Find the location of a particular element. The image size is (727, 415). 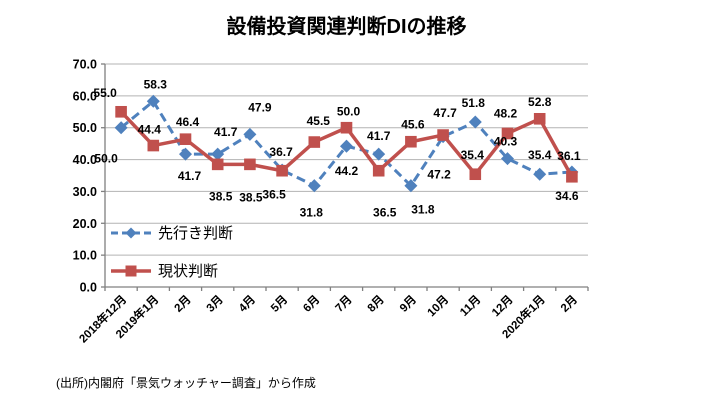

data-label: 45.5 is located at coordinates (319, 121).